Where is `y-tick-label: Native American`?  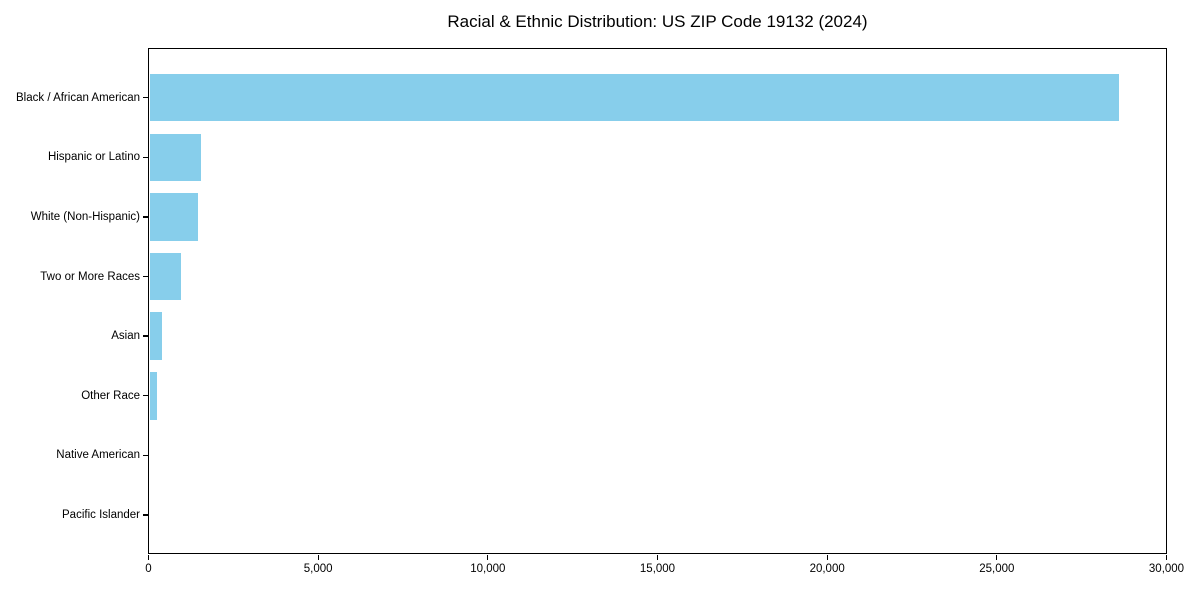 y-tick-label: Native American is located at coordinates (98, 455).